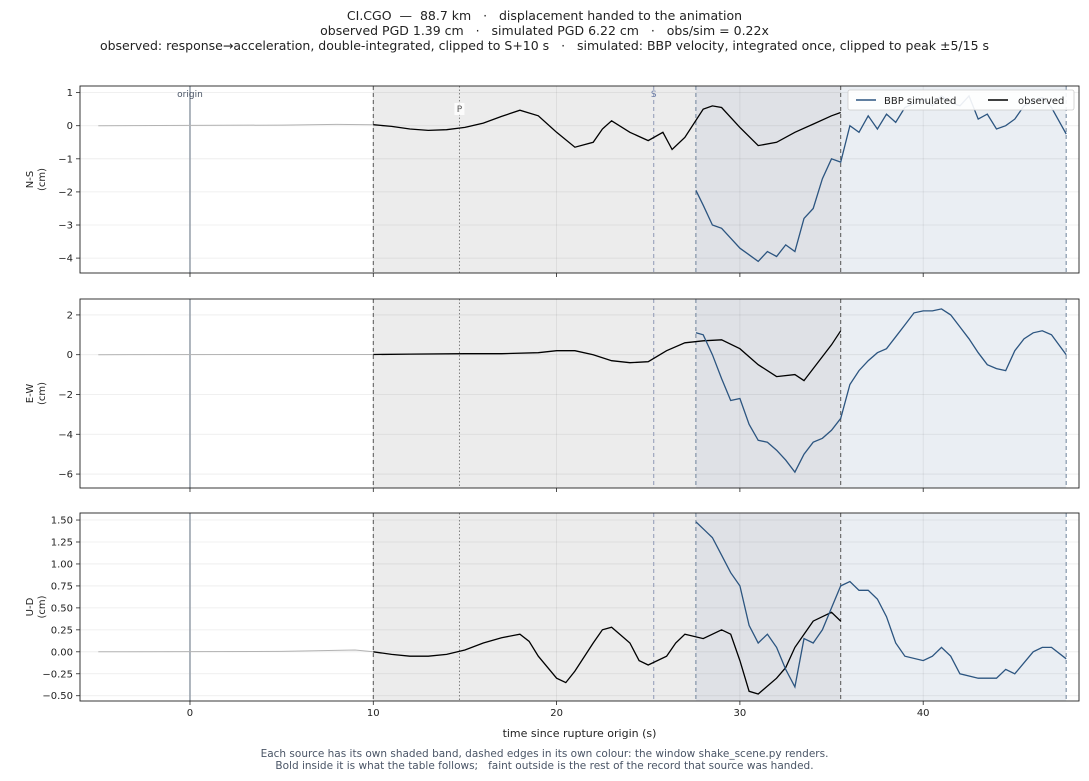  I want to click on legend-observed-label: observed, so click(1041, 101).